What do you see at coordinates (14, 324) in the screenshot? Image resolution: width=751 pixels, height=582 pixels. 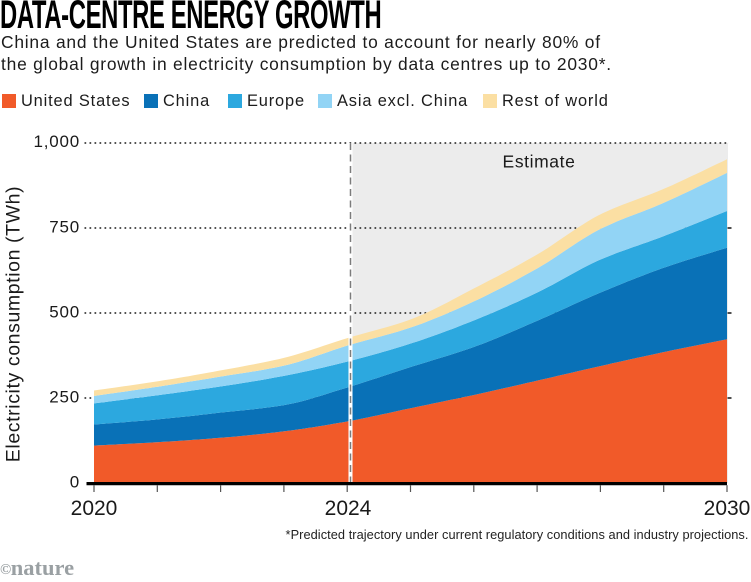 I see `svg-text: Electricity consumption (TWh)` at bounding box center [14, 324].